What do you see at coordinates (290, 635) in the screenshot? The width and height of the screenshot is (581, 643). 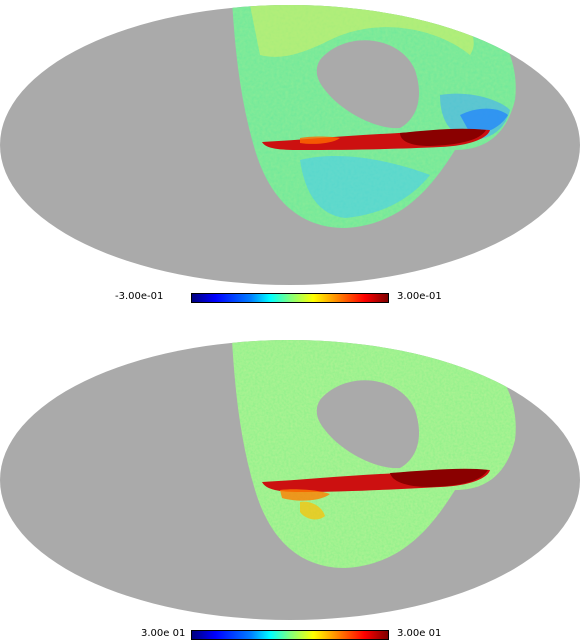 I see `colorbar-bottom-gradient` at bounding box center [290, 635].